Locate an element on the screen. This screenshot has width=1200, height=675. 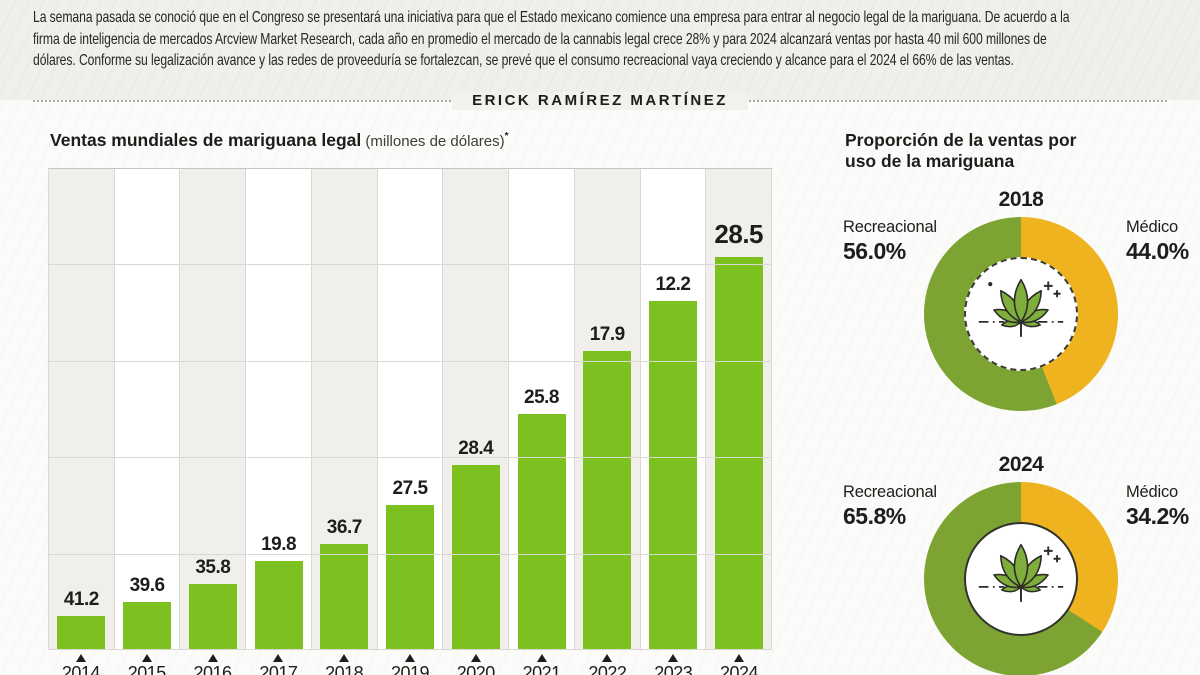
bar-value-label: 12.2 is located at coordinates (673, 284).